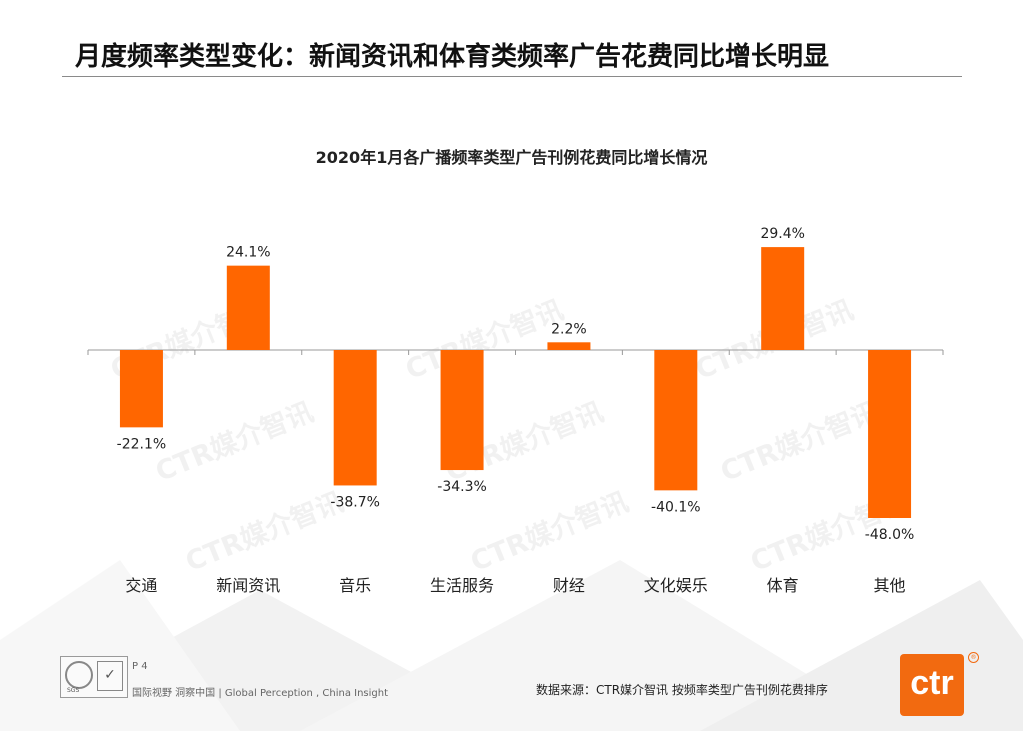 This screenshot has width=1023, height=731. I want to click on bar-value-label: 24.1%, so click(248, 253).